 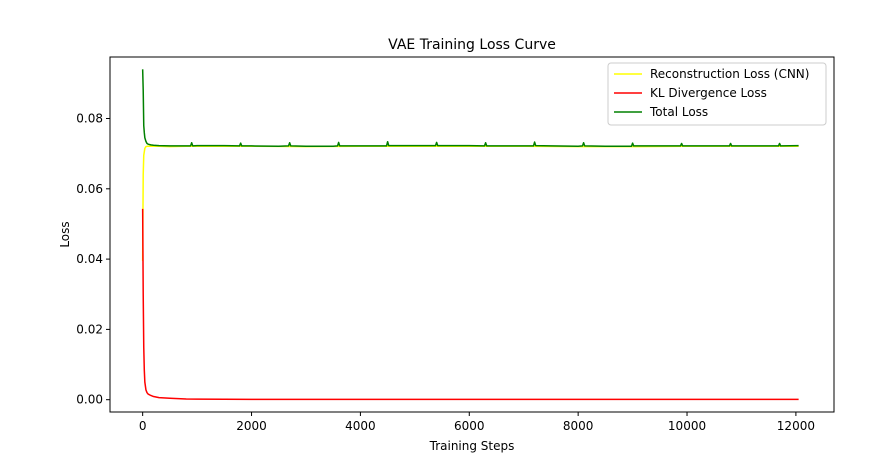 I want to click on legend-label: Reconstruction Loss (CNN), so click(x=729, y=74).